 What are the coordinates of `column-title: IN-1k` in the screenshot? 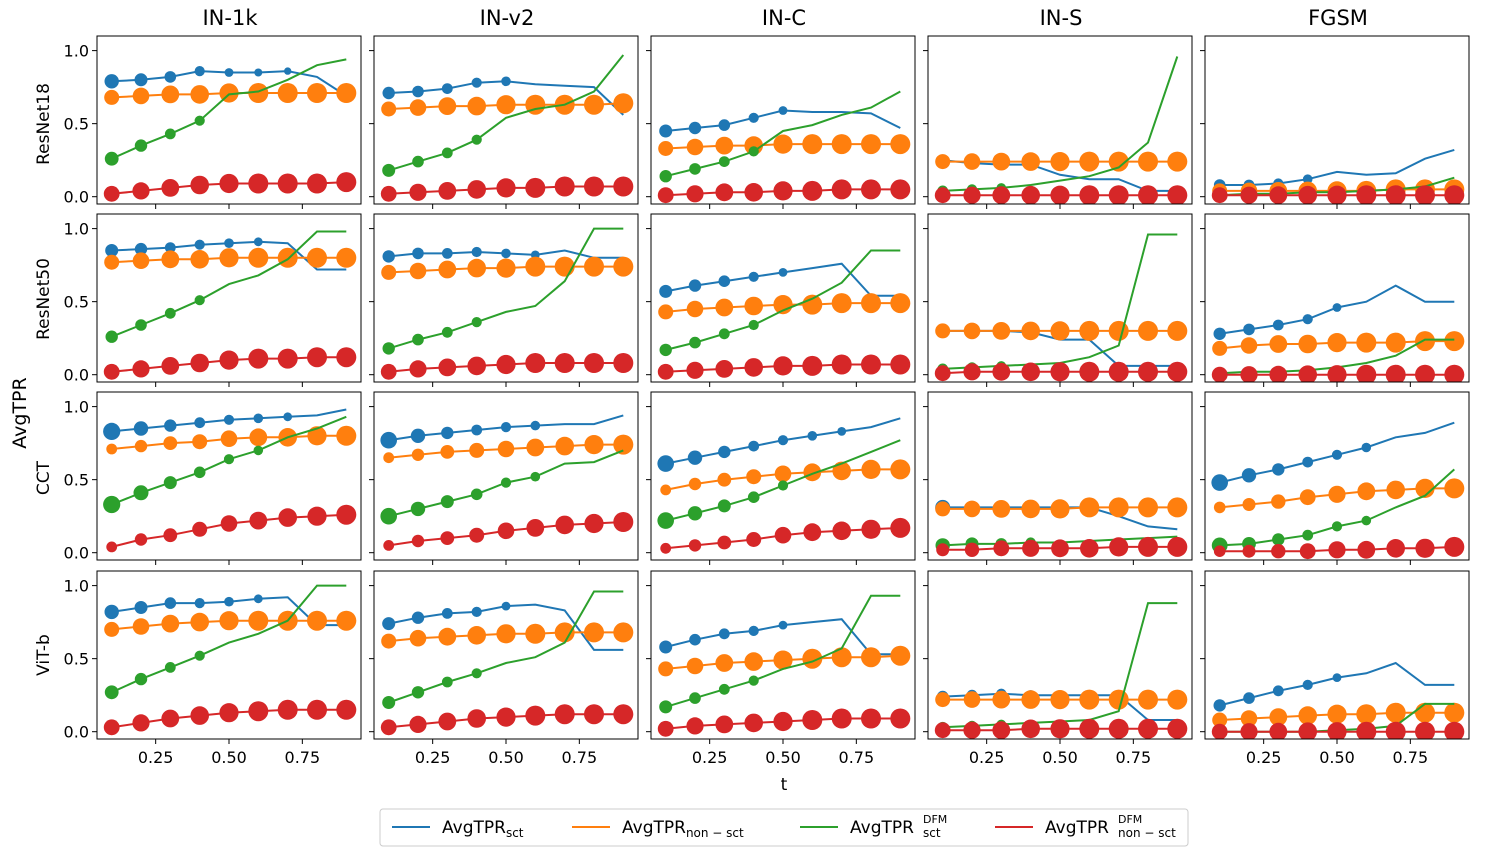 It's located at (230, 18).